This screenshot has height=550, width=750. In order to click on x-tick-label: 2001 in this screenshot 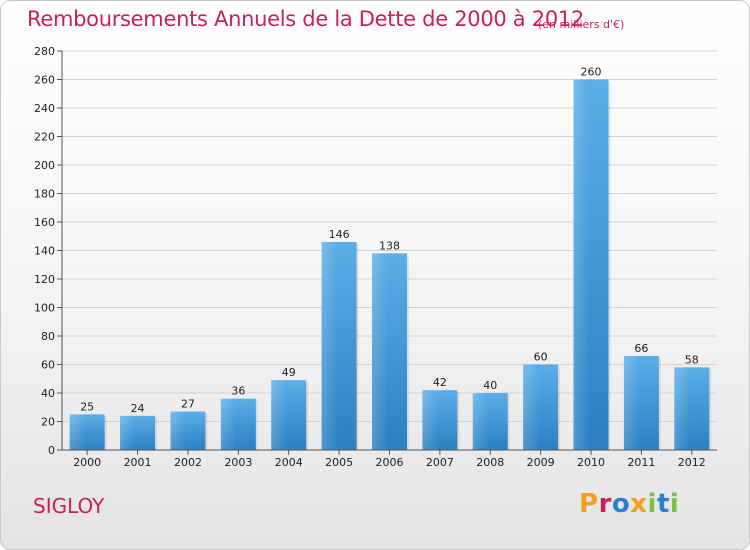, I will do `click(138, 462)`.